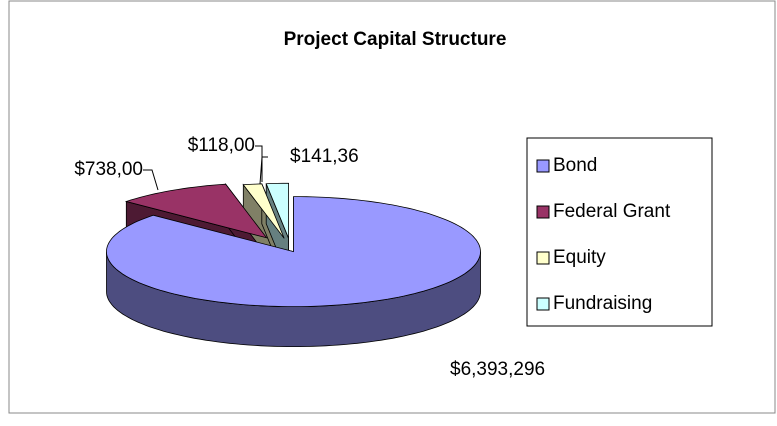  What do you see at coordinates (205, 168) in the screenshot?
I see `leader-lines` at bounding box center [205, 168].